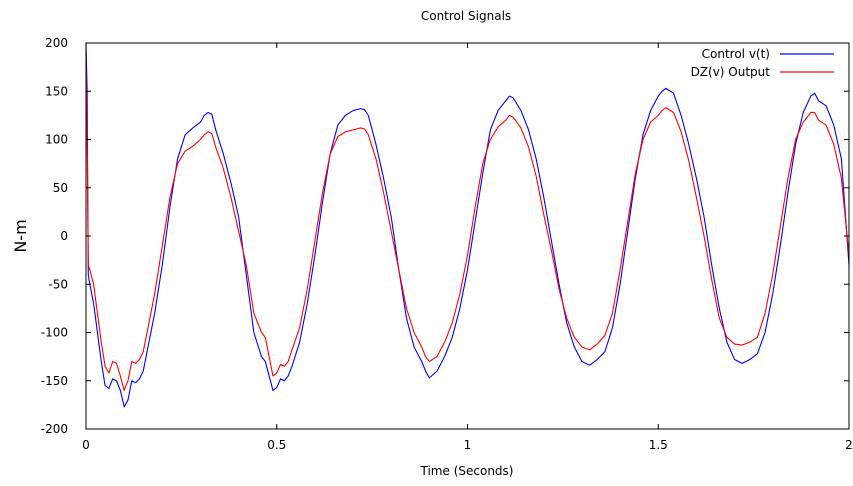 This screenshot has height=486, width=853. What do you see at coordinates (56, 91) in the screenshot?
I see `y-tick-label: 150` at bounding box center [56, 91].